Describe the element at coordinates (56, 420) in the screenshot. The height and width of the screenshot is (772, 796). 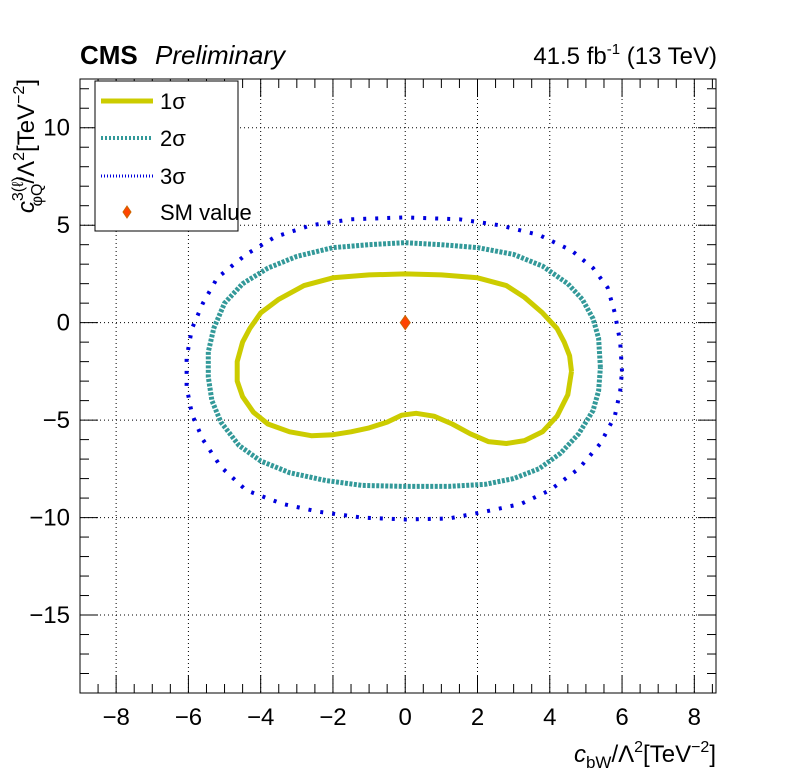
I see `y-tick-label: −5` at that location.